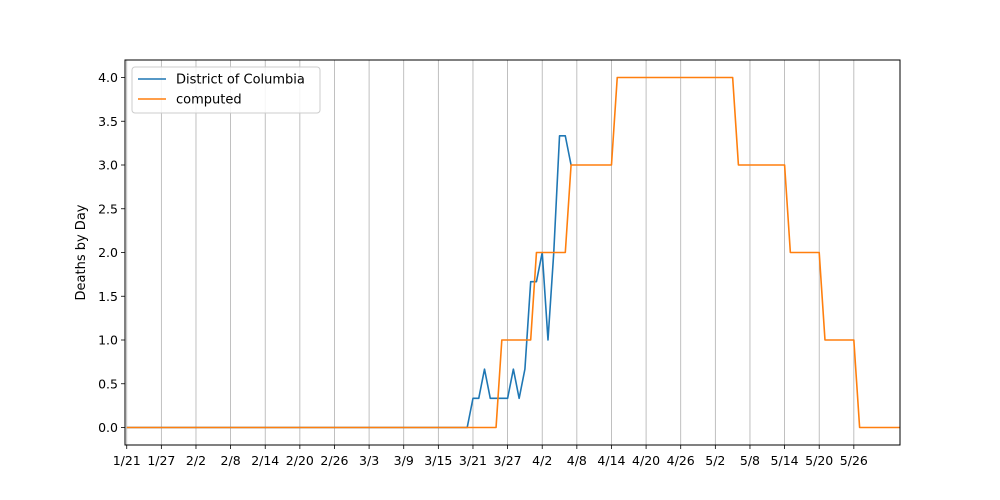  Describe the element at coordinates (108, 208) in the screenshot. I see `y-tick-label: 2.5` at that location.